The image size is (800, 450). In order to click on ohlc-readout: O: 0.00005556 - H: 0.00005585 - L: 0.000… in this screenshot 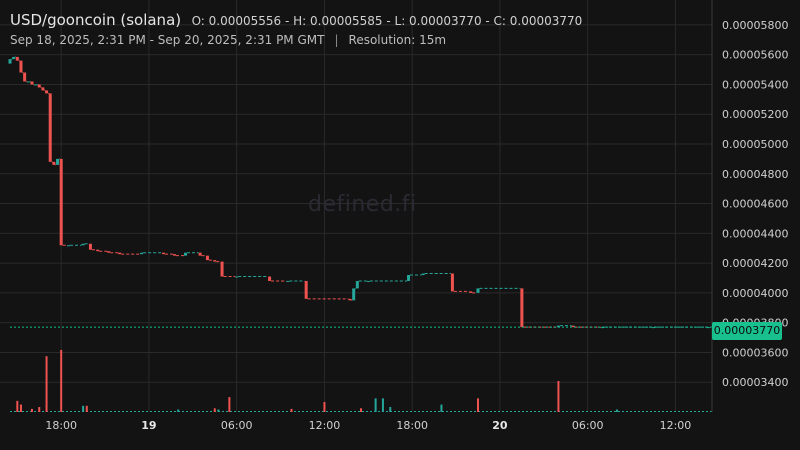, I will do `click(387, 21)`.